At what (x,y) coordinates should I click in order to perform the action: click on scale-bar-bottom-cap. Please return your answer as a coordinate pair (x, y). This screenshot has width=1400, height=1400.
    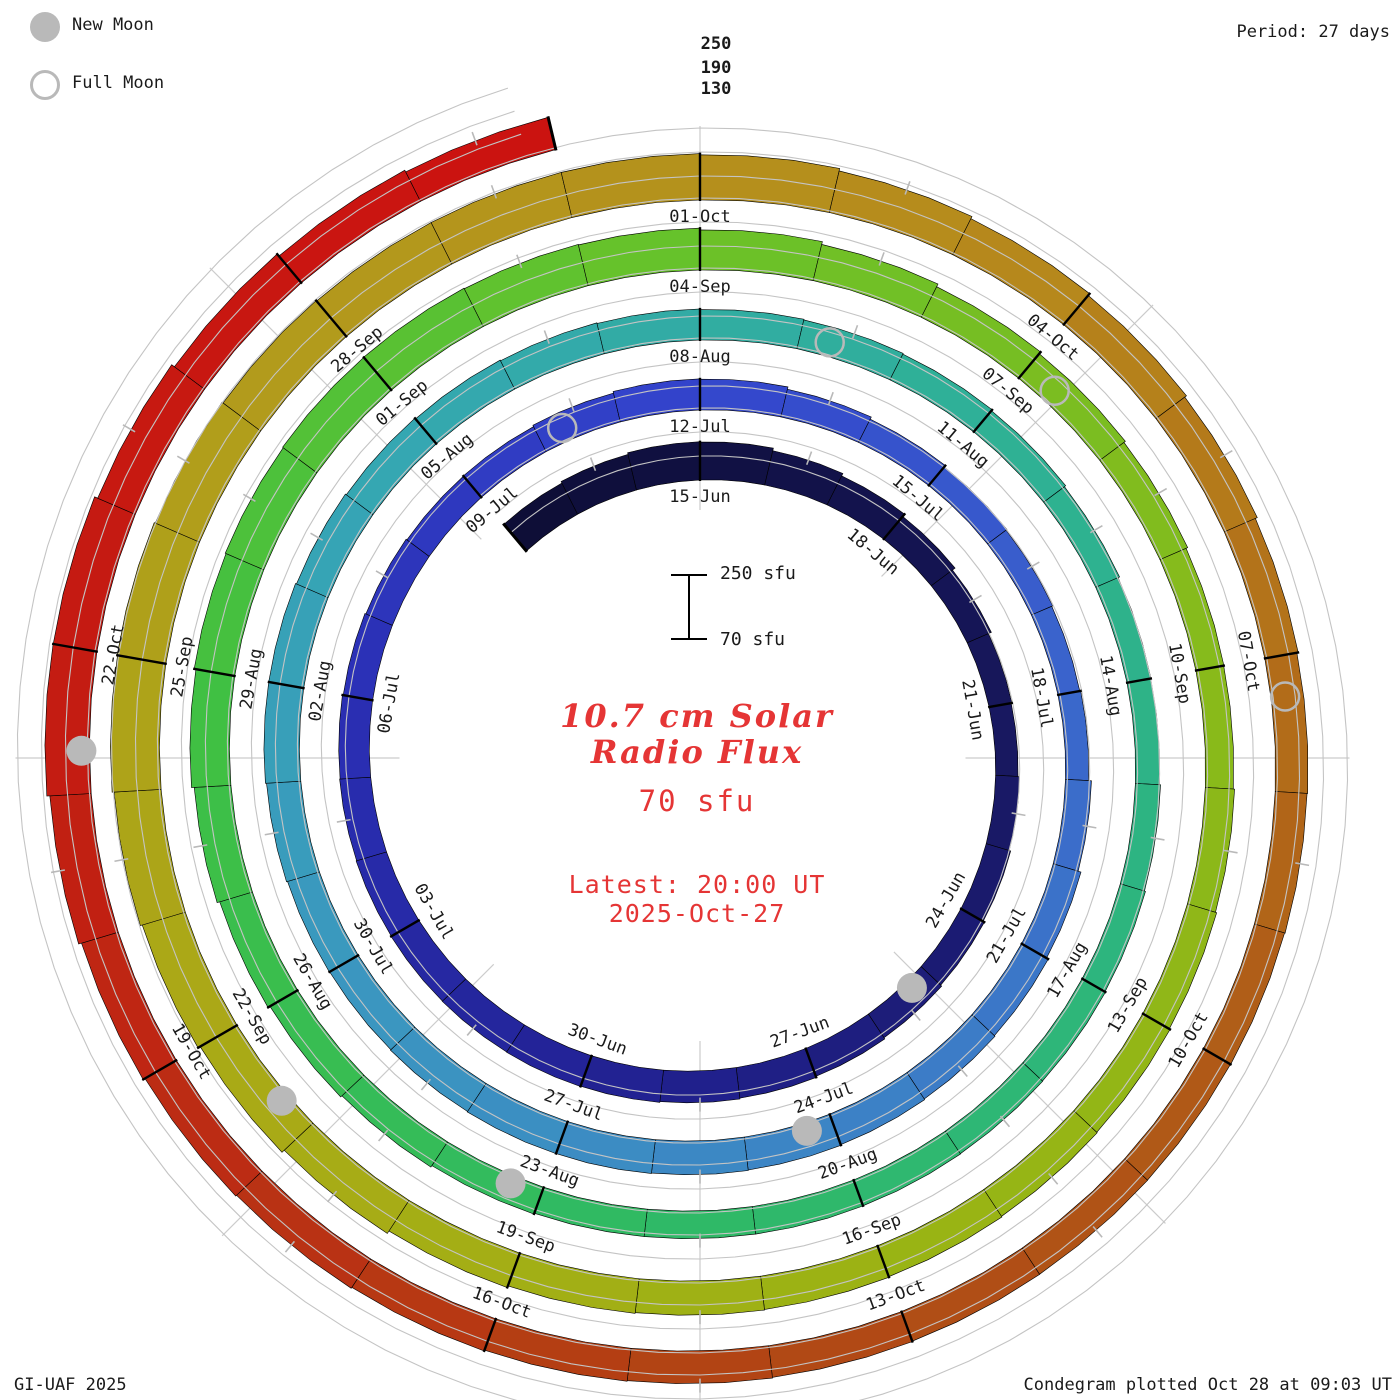
    Looking at the image, I should click on (689, 639).